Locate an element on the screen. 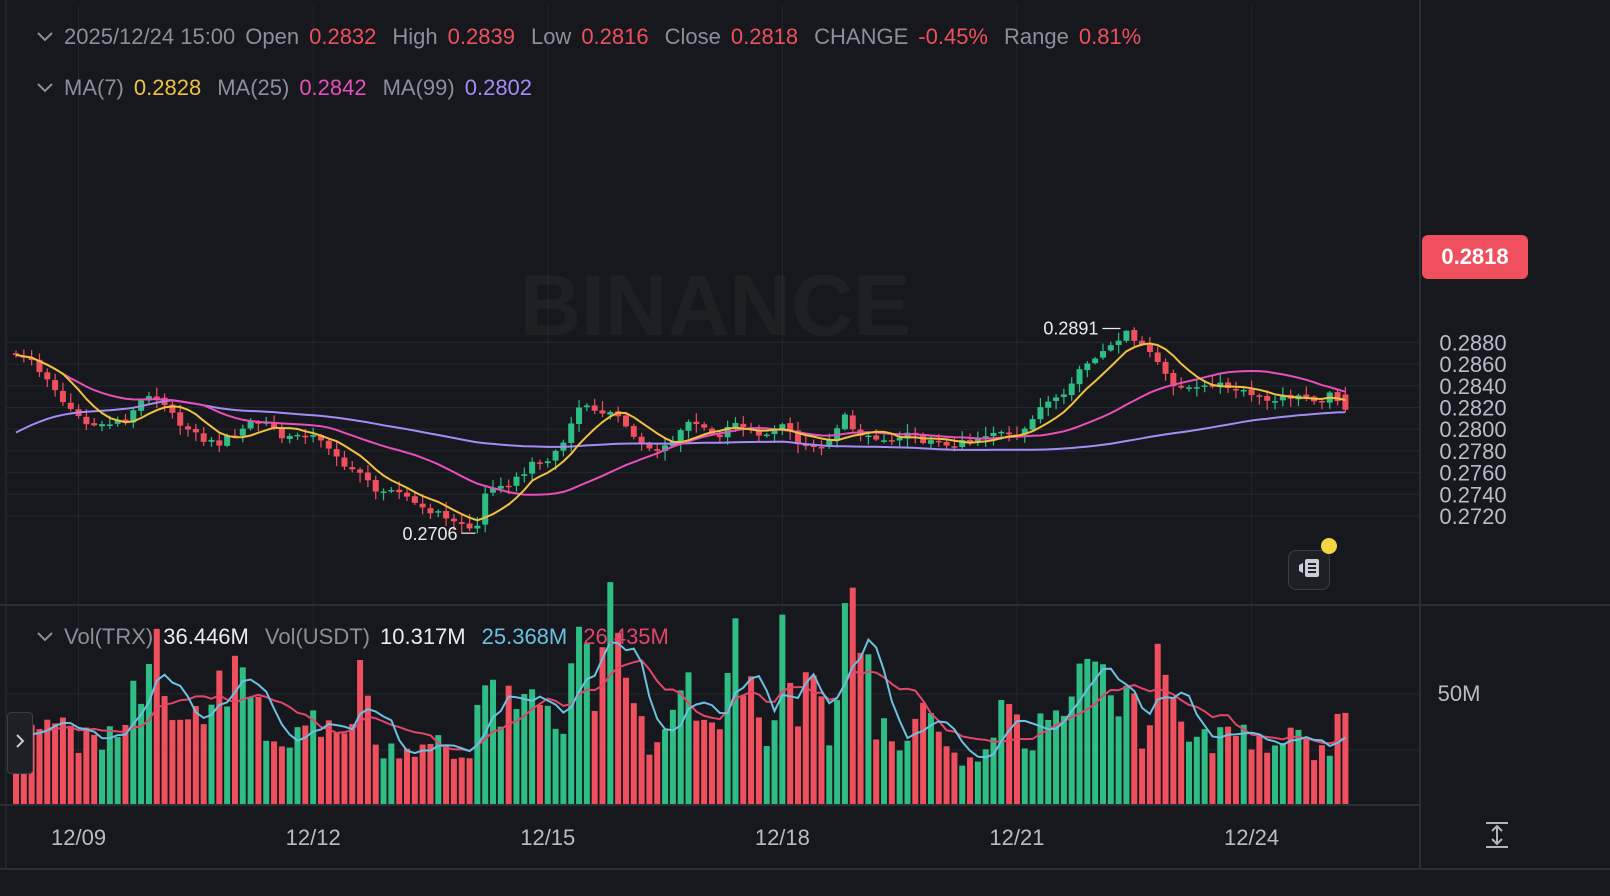  side-panel-handle is located at coordinates (20, 743).